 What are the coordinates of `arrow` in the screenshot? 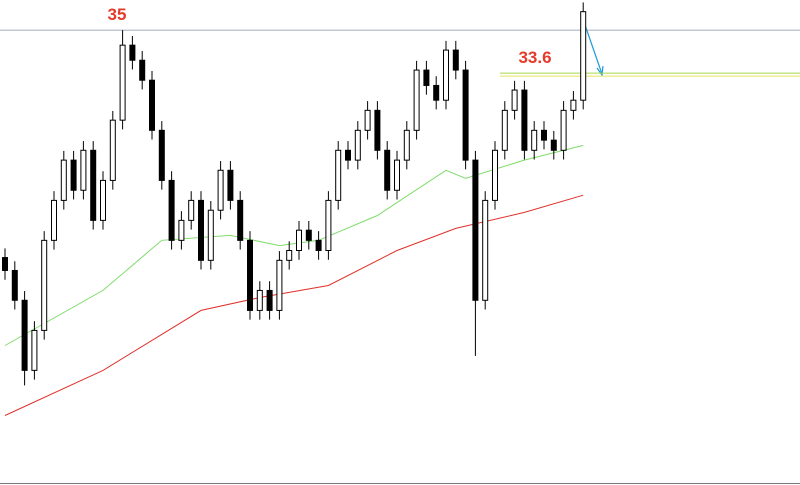 It's located at (594, 50).